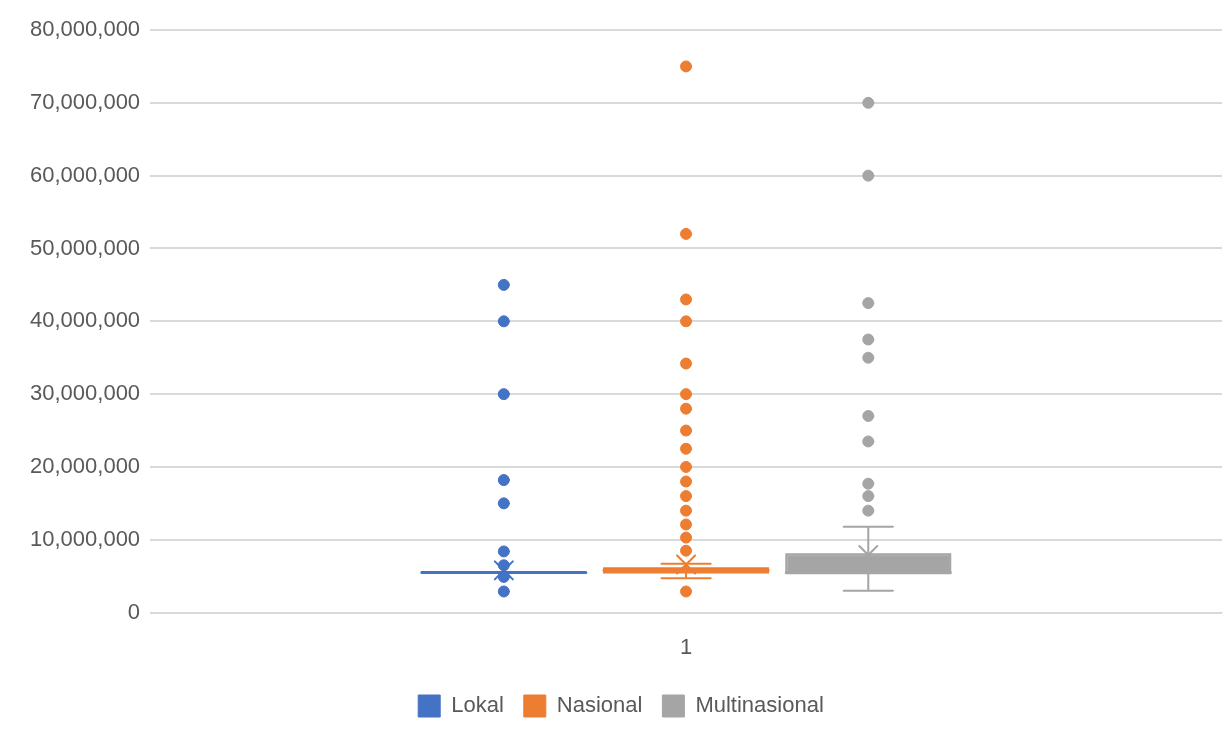 The width and height of the screenshot is (1232, 747). I want to click on y-tick-label: 40,000,000, so click(85, 320).